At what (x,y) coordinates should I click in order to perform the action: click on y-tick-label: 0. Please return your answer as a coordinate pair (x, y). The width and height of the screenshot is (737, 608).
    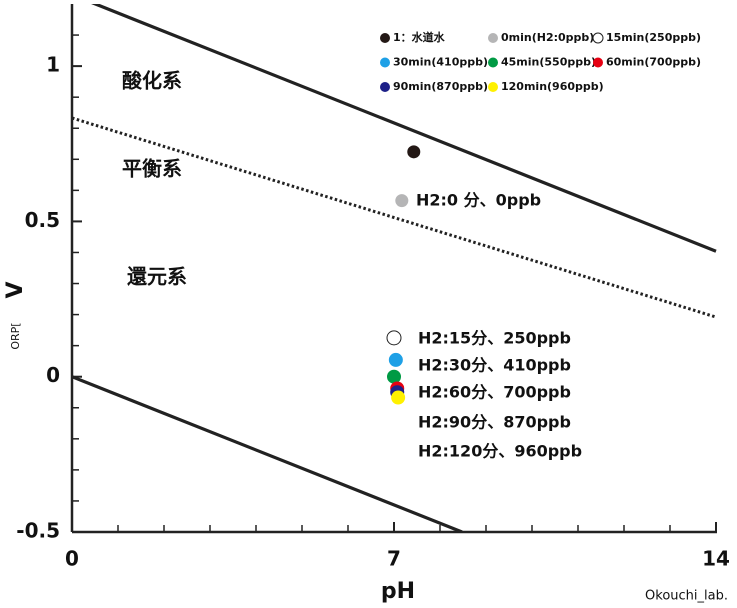
    Looking at the image, I should click on (53, 375).